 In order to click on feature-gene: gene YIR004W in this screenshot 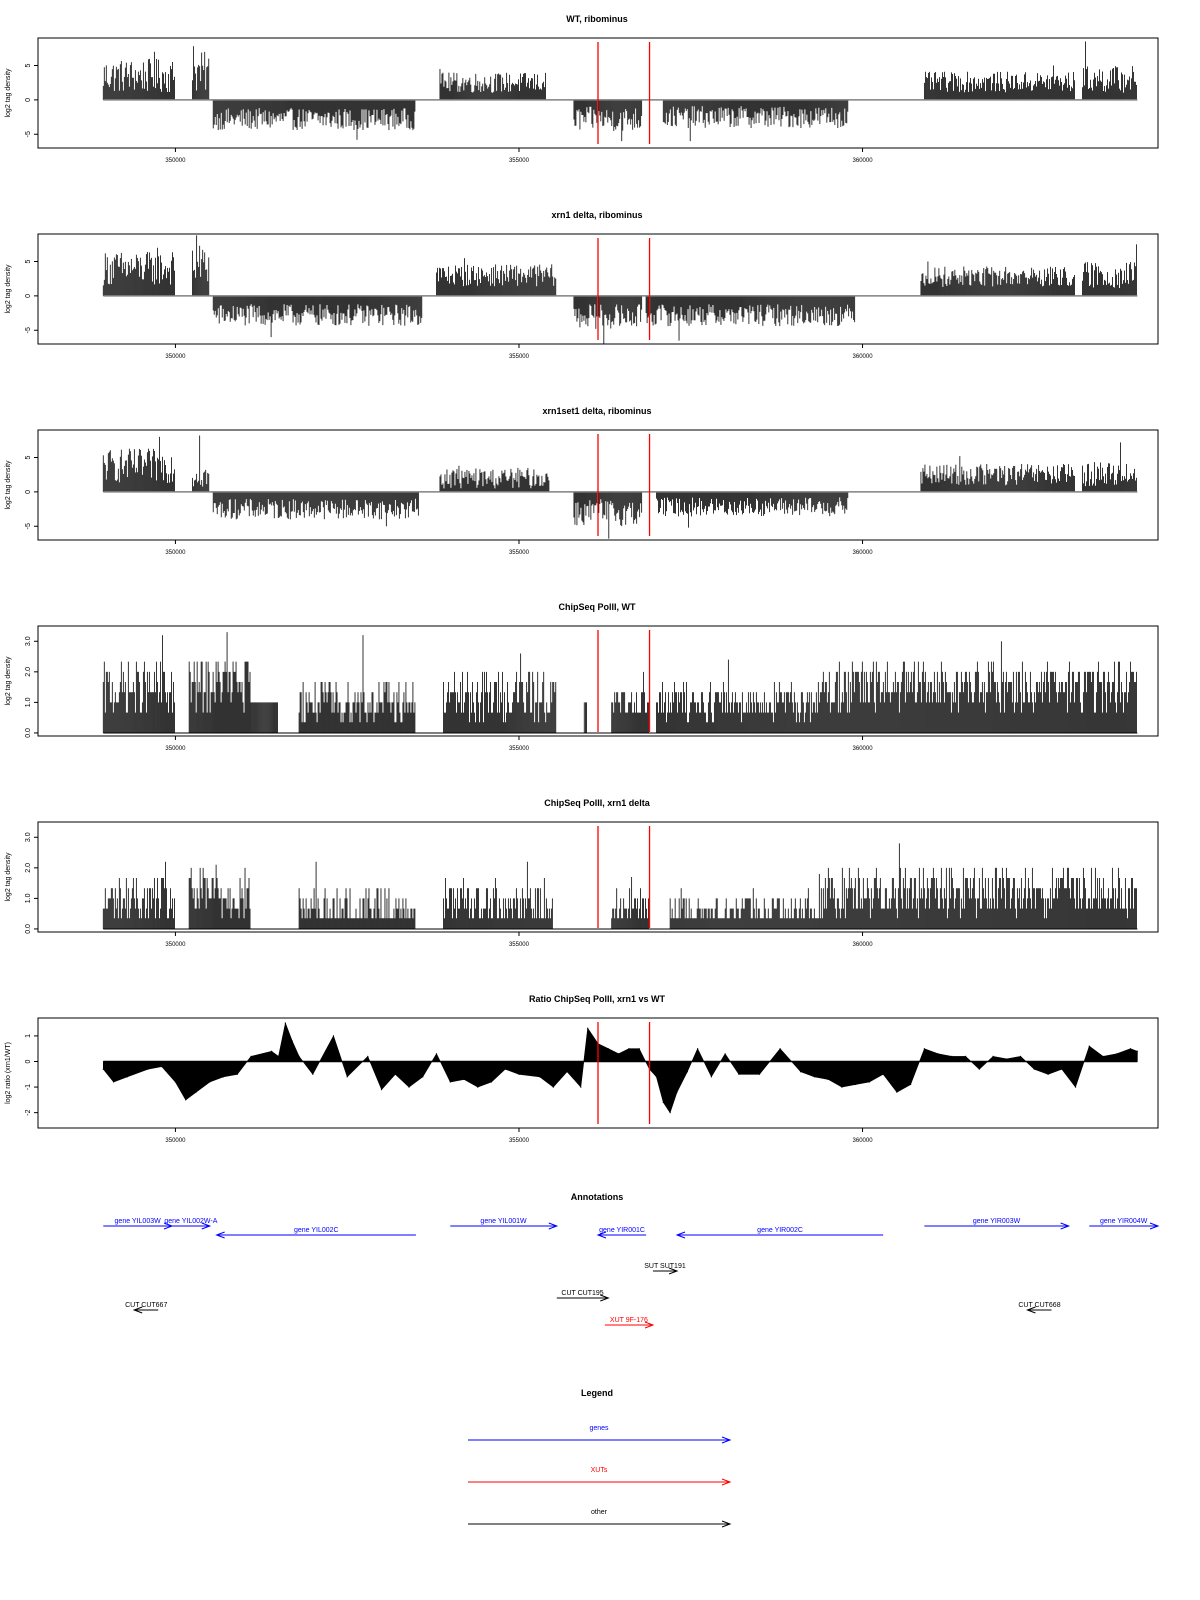, I will do `click(1124, 1224)`.